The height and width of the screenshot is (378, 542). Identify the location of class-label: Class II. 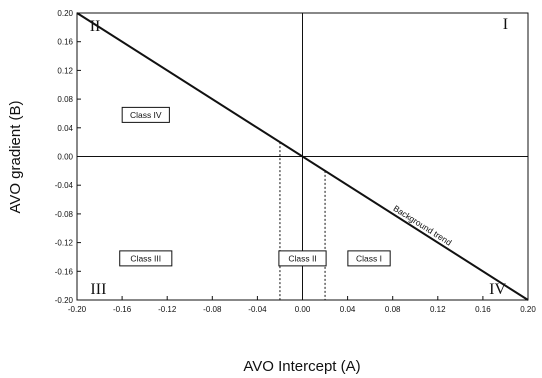
(302, 258).